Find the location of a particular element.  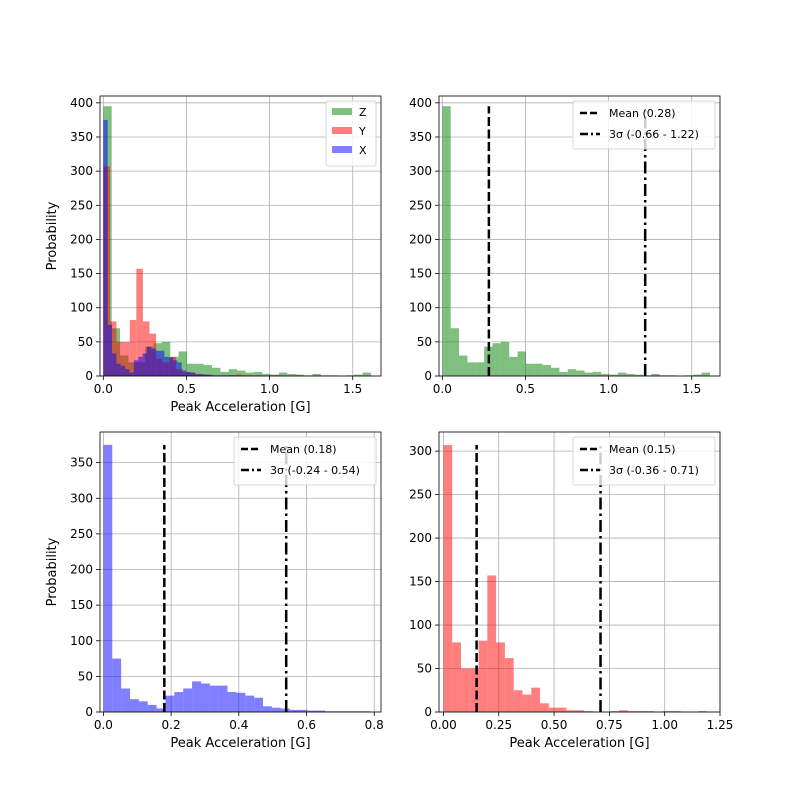

x-tick-label: 0.4 is located at coordinates (238, 725).